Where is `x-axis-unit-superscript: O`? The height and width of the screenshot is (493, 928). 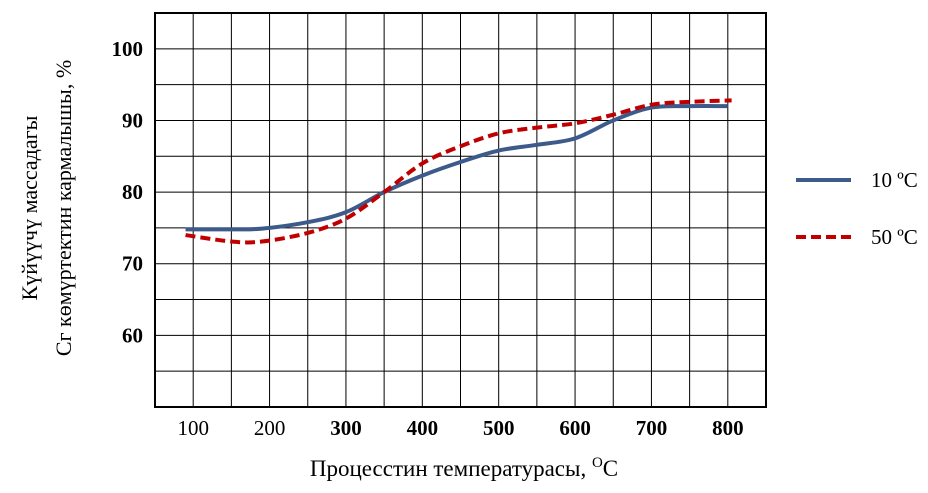
x-axis-unit-superscript: O is located at coordinates (597, 463).